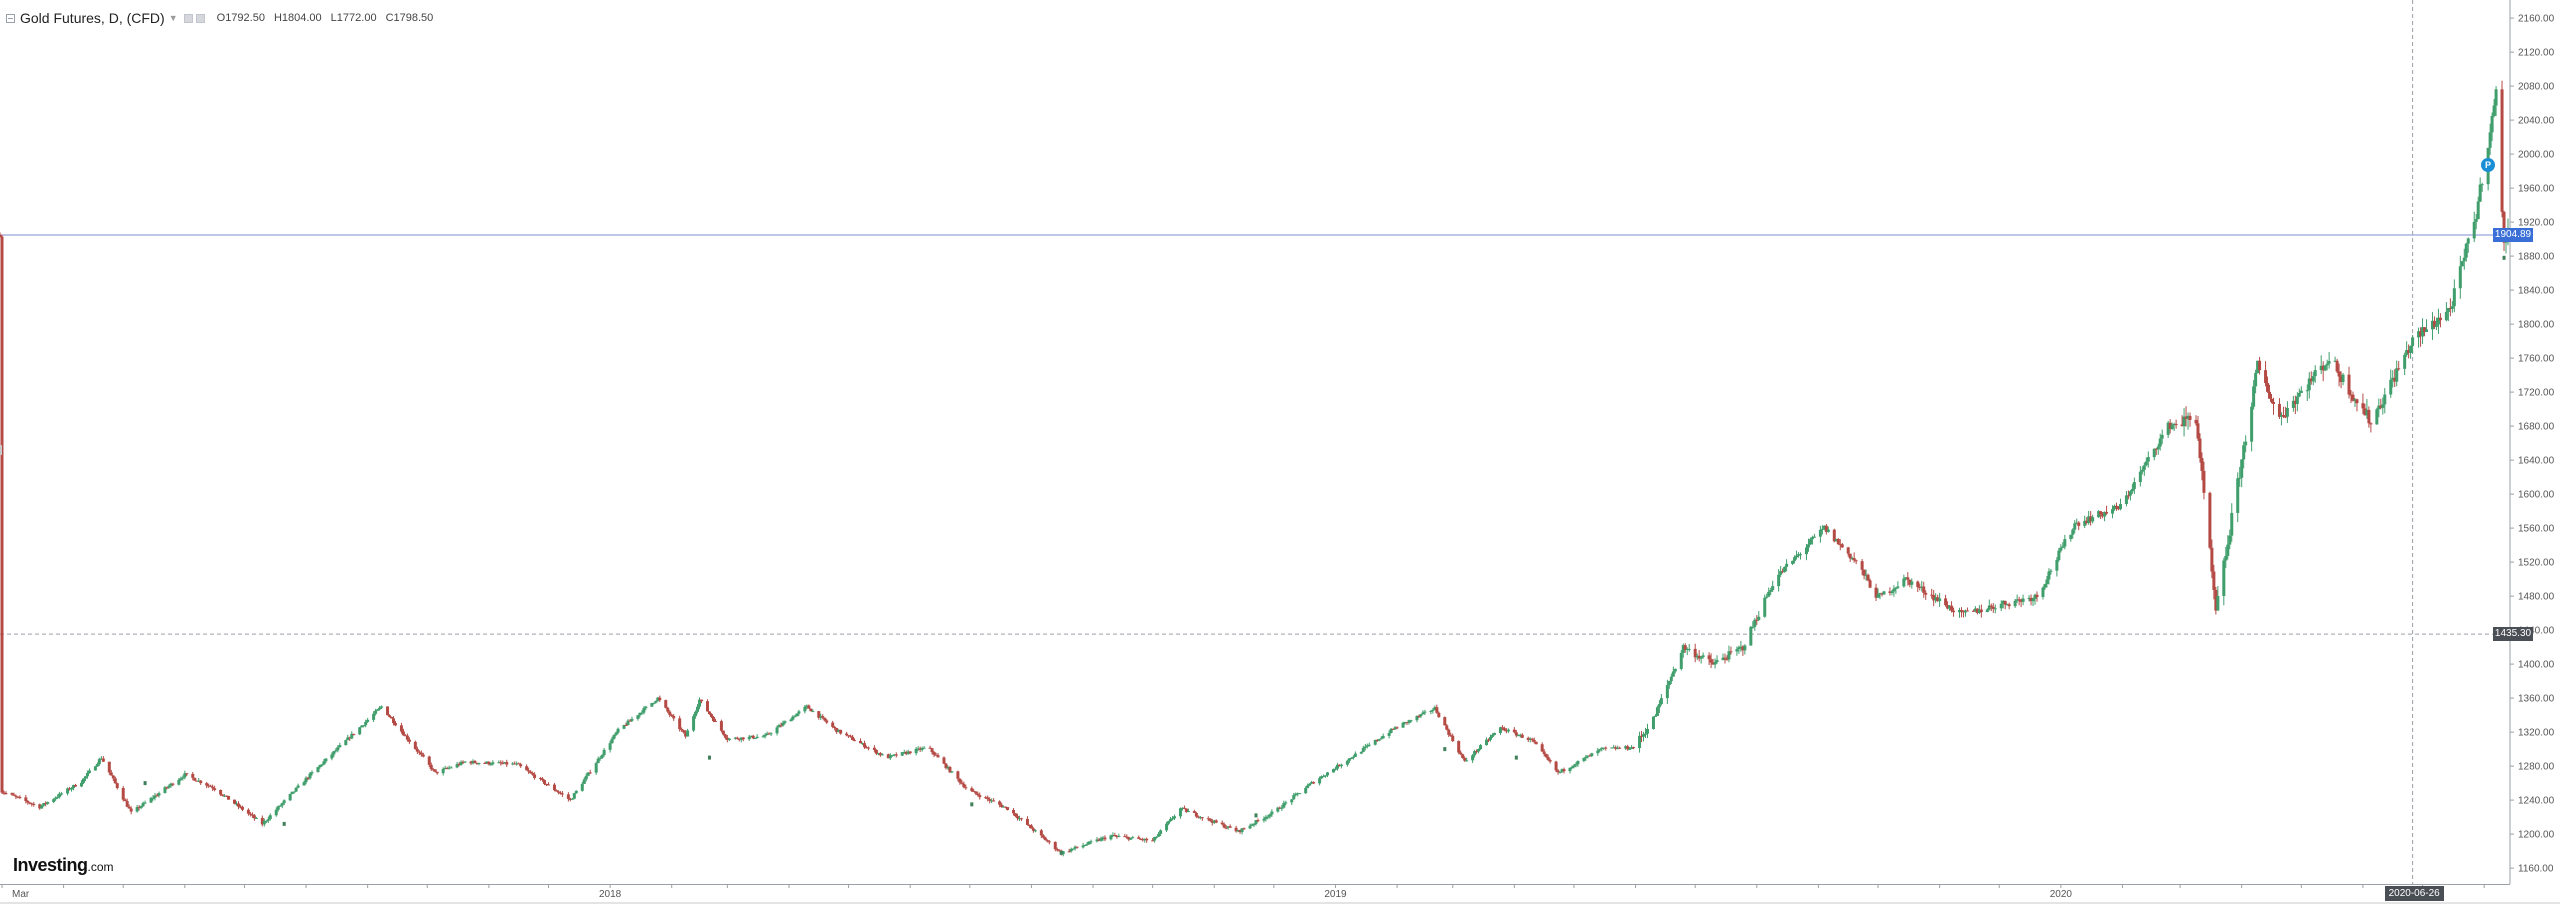  What do you see at coordinates (188, 18) in the screenshot?
I see `settings-square-icon` at bounding box center [188, 18].